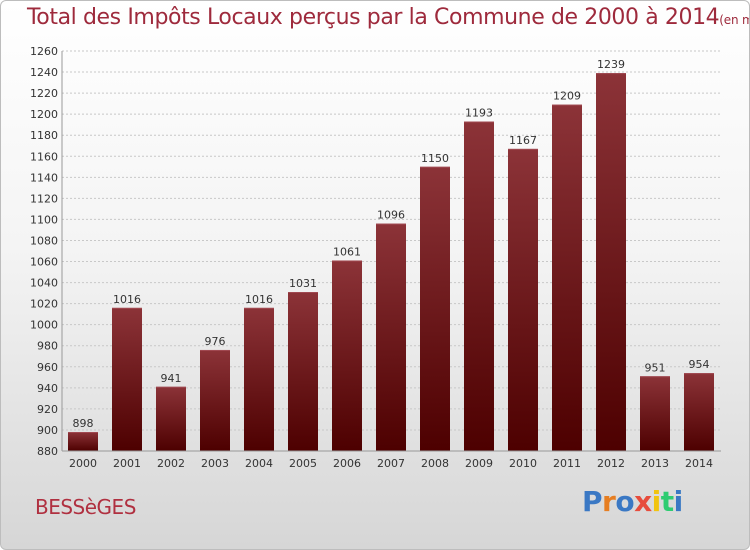  What do you see at coordinates (44, 114) in the screenshot?
I see `y-tick-label: 1200` at bounding box center [44, 114].